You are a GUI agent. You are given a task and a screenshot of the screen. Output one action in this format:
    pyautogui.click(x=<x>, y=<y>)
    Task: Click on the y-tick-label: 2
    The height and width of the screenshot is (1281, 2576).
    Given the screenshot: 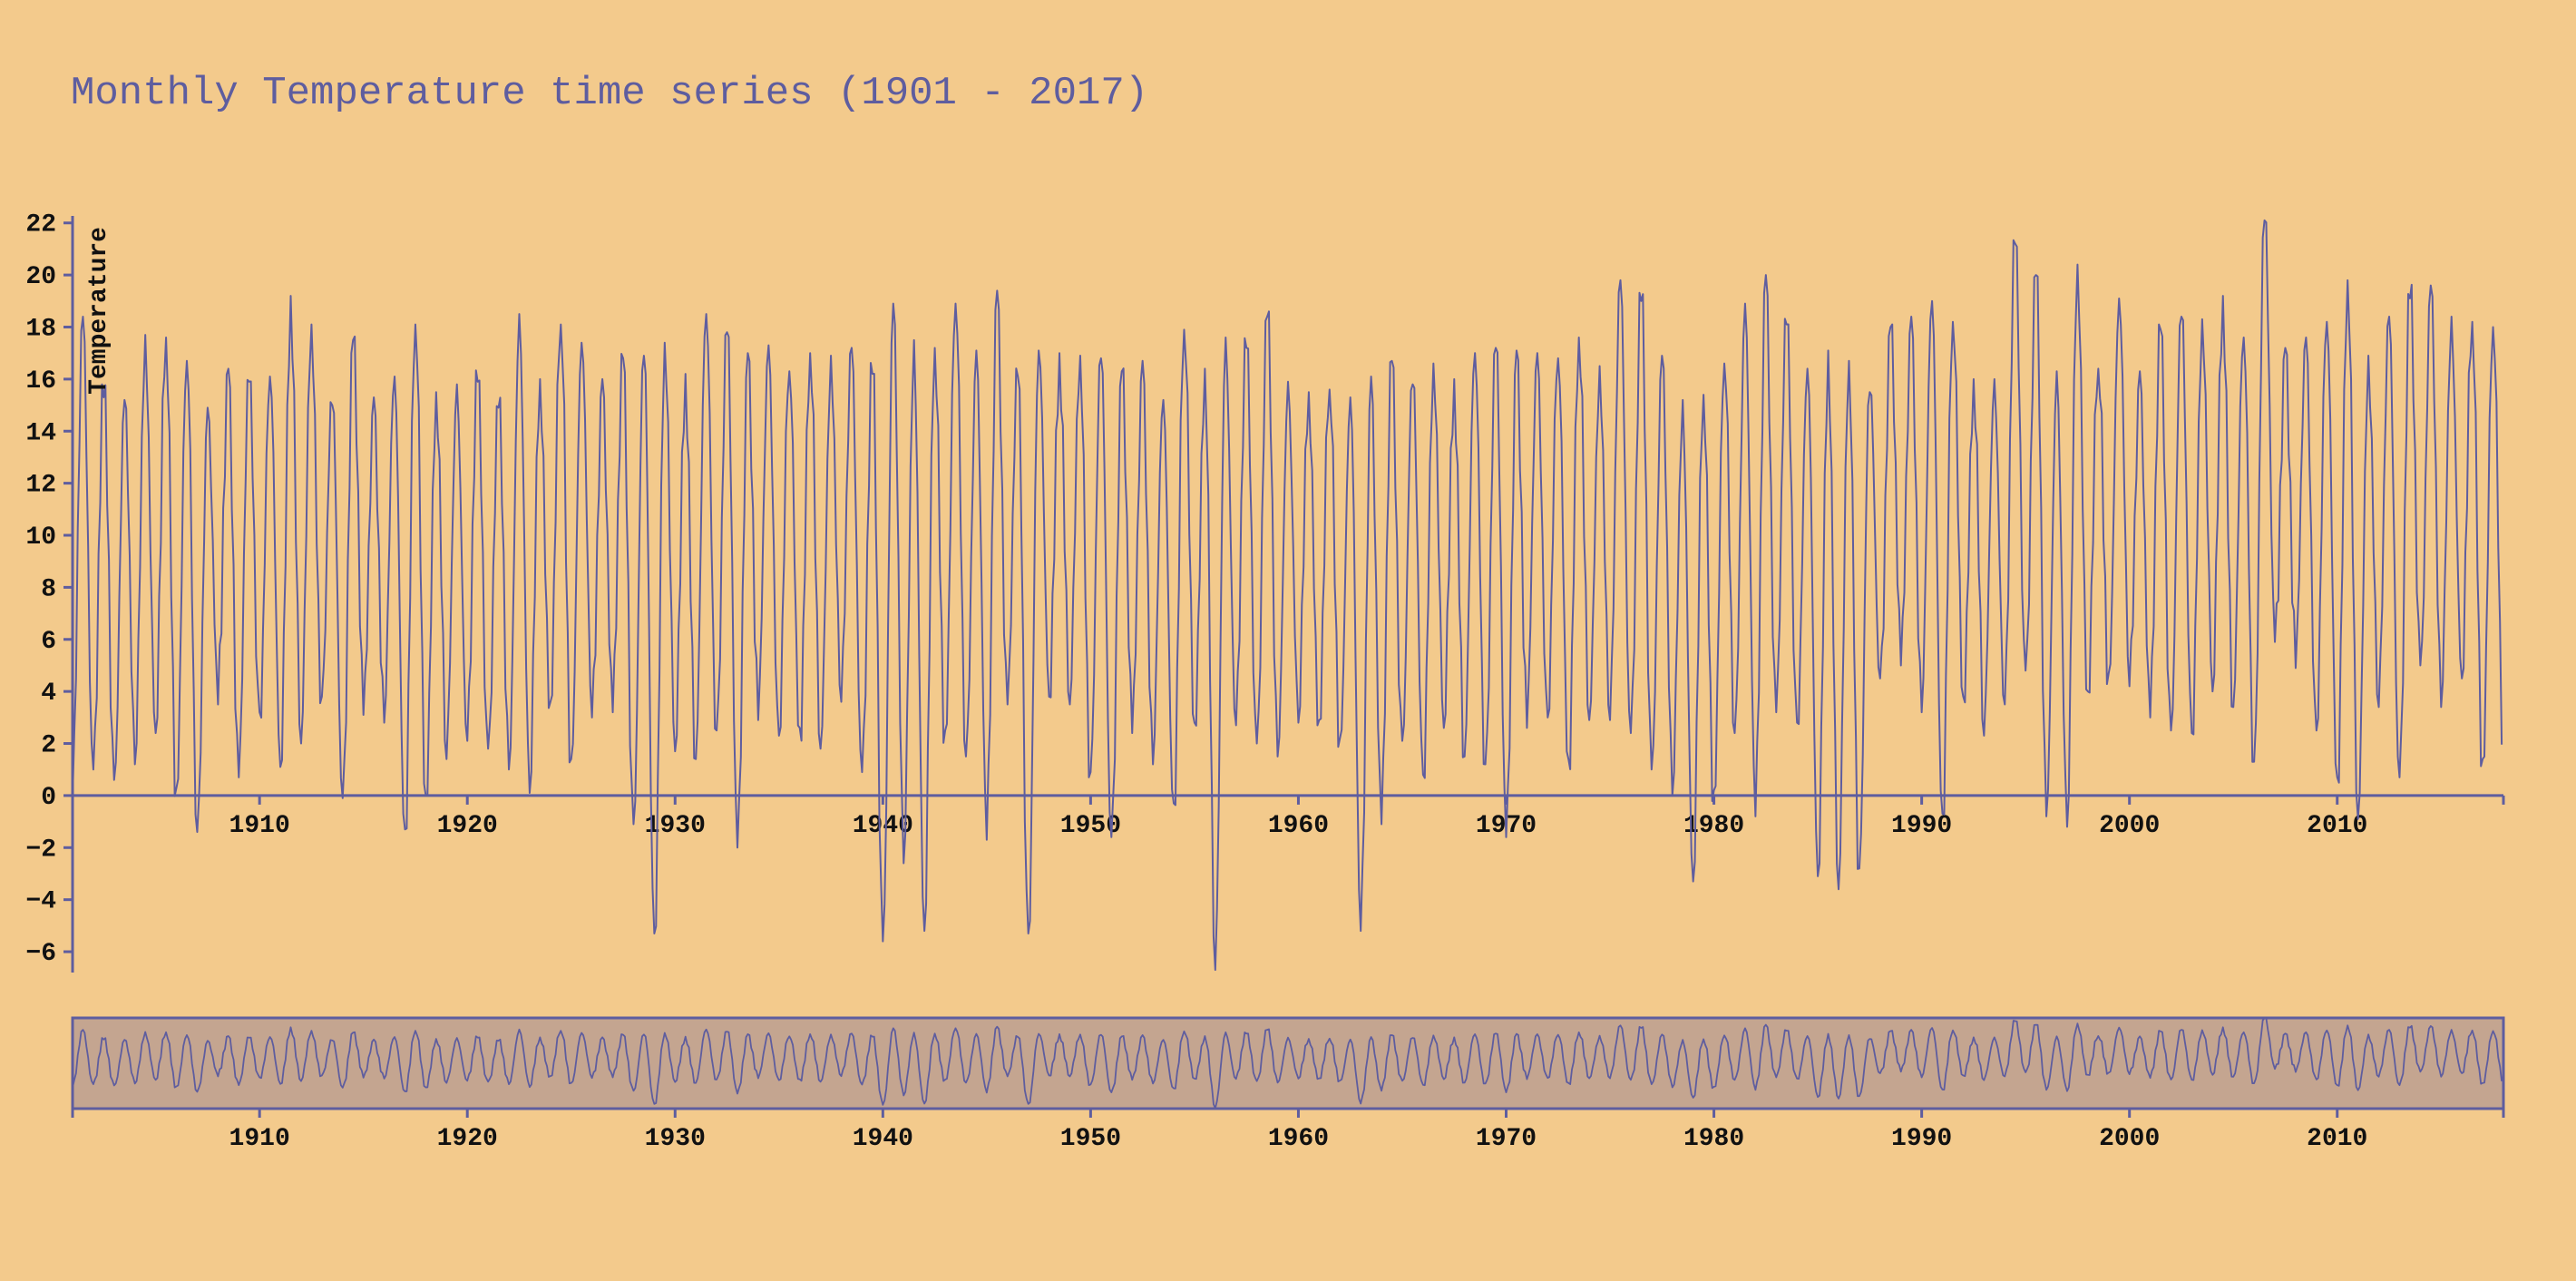 What is the action you would take?
    pyautogui.click(x=48, y=746)
    